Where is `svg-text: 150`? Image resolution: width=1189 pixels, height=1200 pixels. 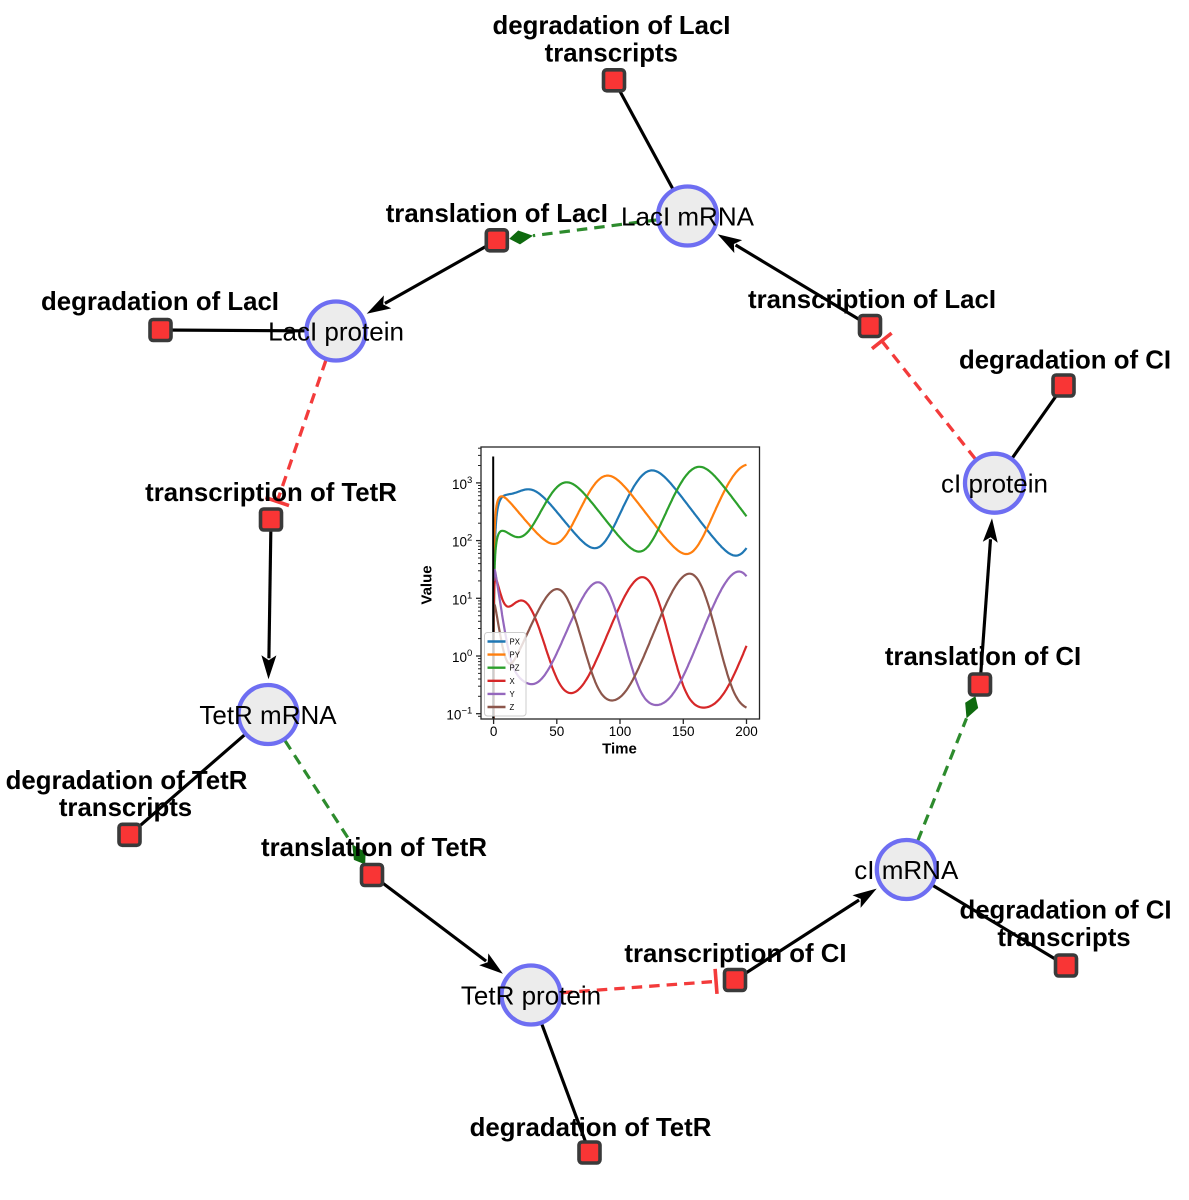
svg-text: 150 is located at coordinates (683, 731).